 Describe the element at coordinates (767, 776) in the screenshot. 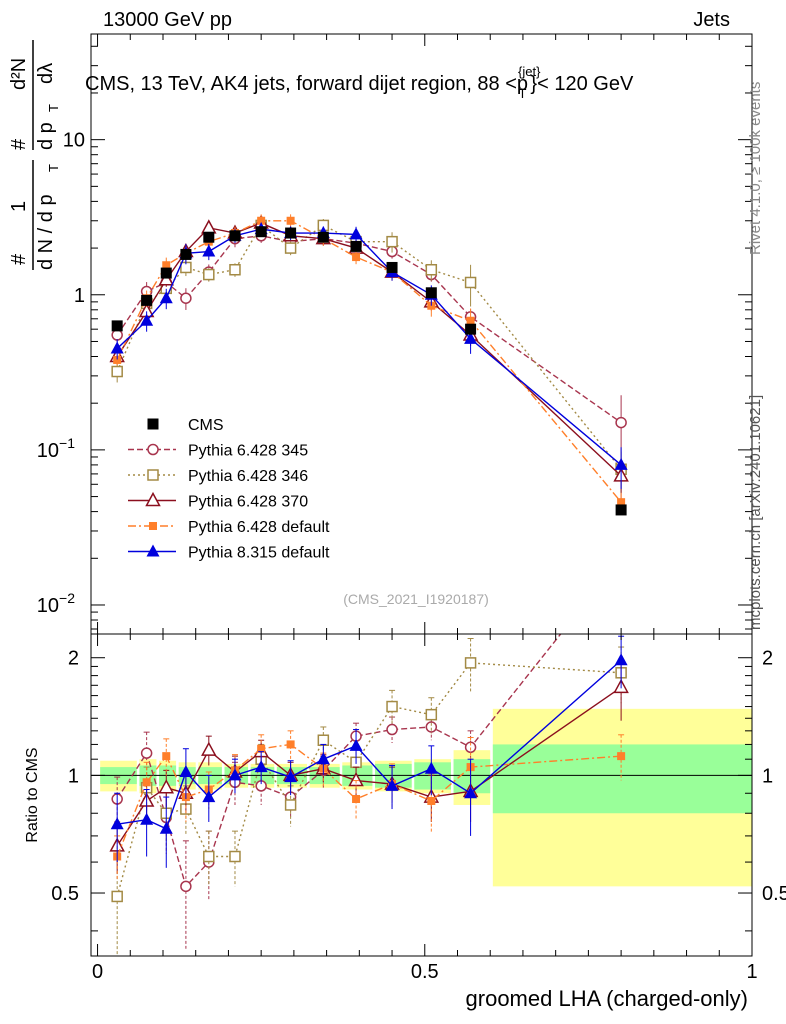

I see `ratio-y-tick-label-right-1: 1` at that location.